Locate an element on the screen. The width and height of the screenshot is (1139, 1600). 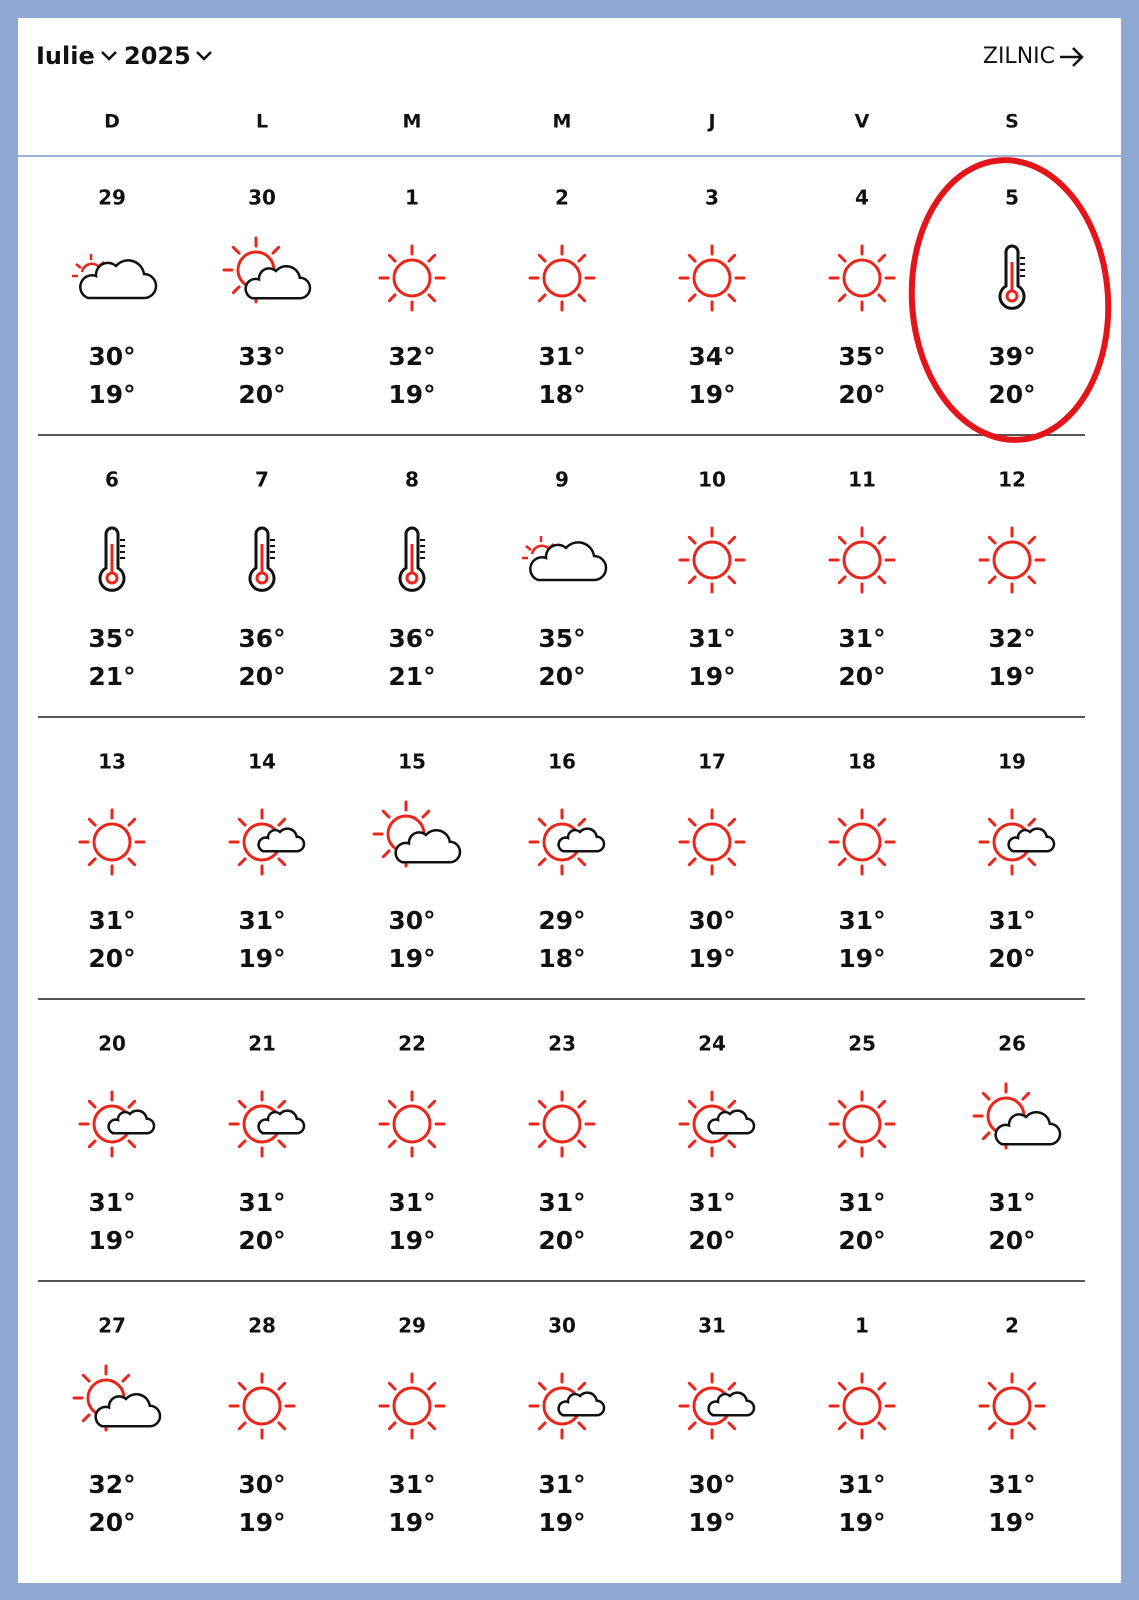
day-number: 31 is located at coordinates (712, 1326).